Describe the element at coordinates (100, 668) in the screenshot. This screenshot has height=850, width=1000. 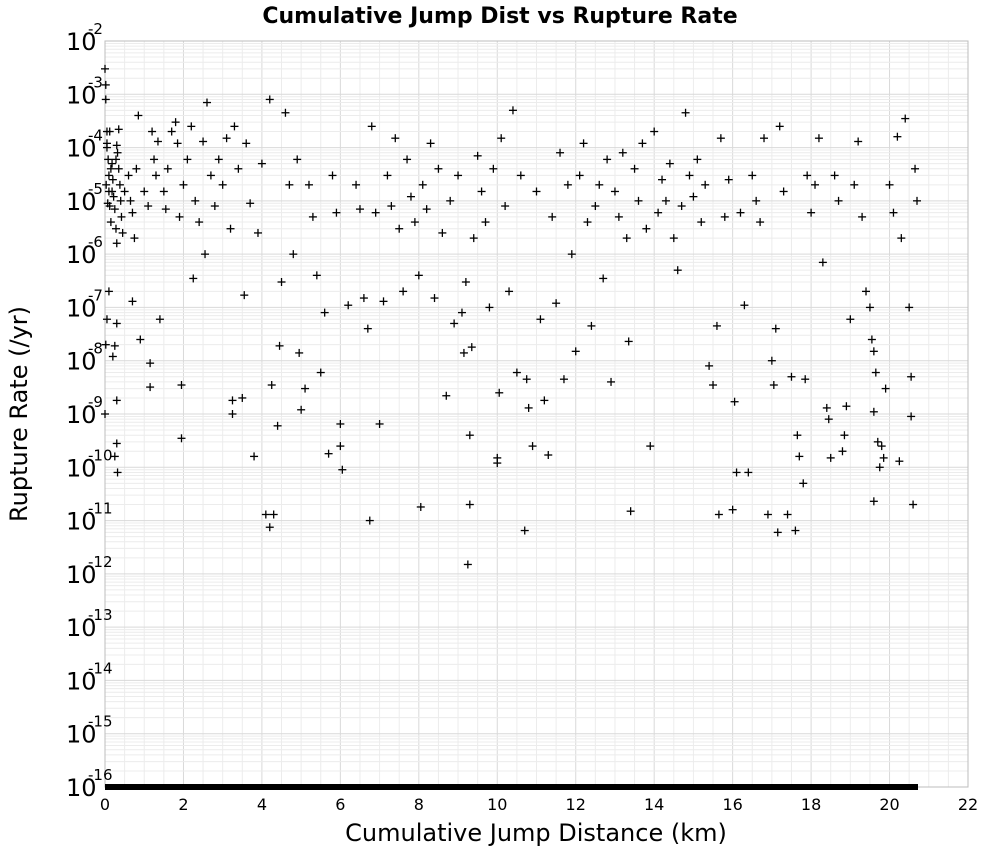
I see `y-tick-exponent: -14` at that location.